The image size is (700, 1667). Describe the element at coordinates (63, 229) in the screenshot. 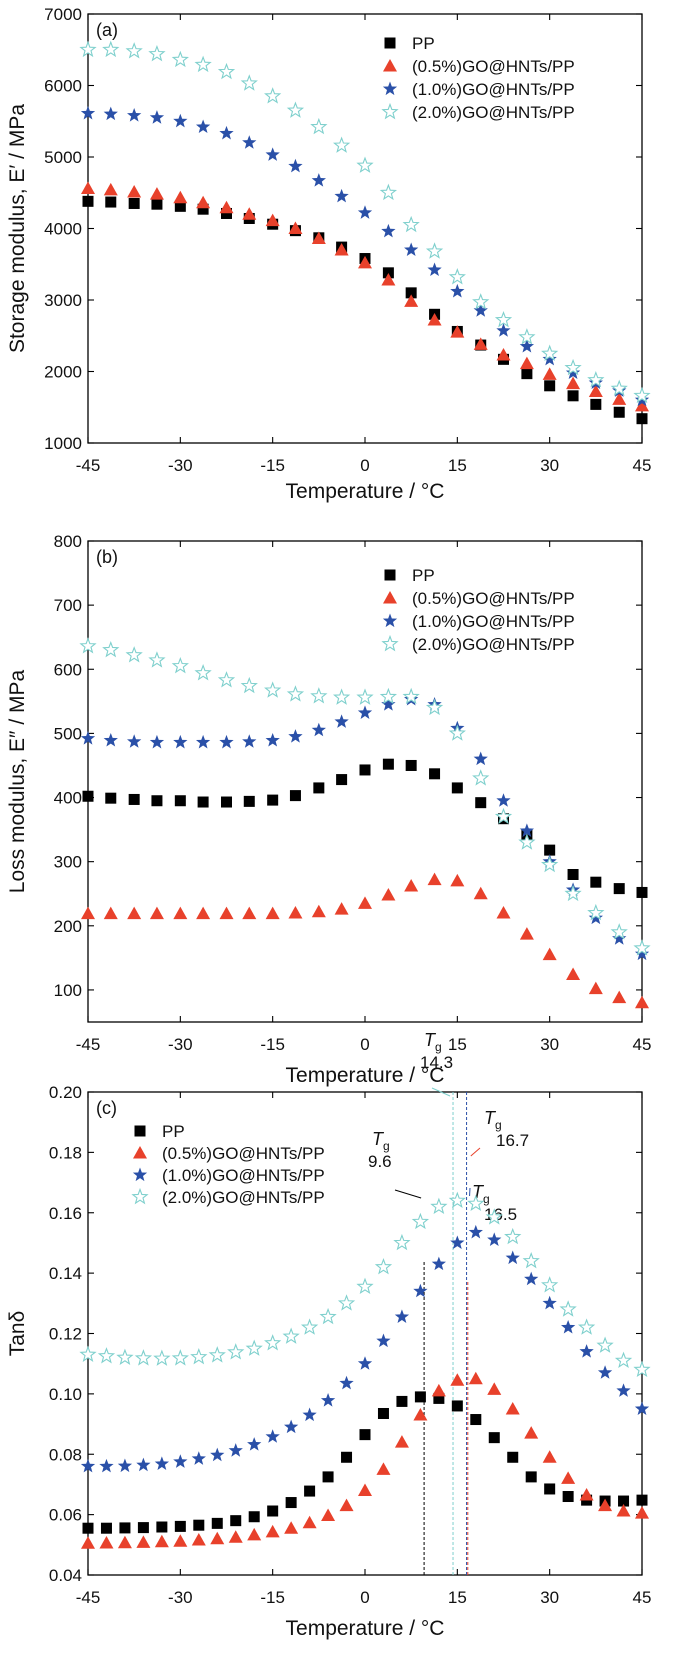

I see `y-tick-label: 4000` at that location.